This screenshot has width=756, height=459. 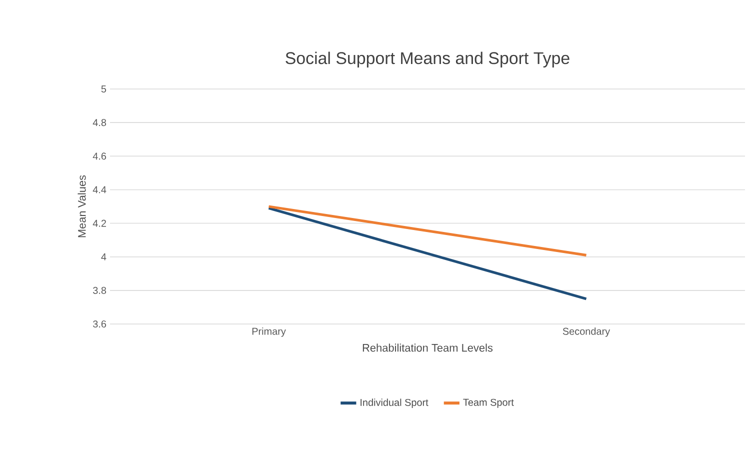 What do you see at coordinates (103, 89) in the screenshot?
I see `y-tick-label: 5` at bounding box center [103, 89].